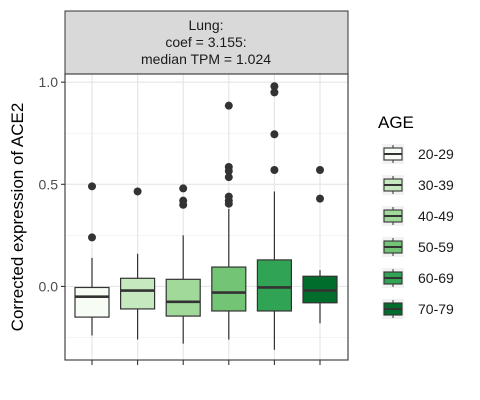 The image size is (480, 400). I want to click on legend-label: 50-59, so click(436, 247).